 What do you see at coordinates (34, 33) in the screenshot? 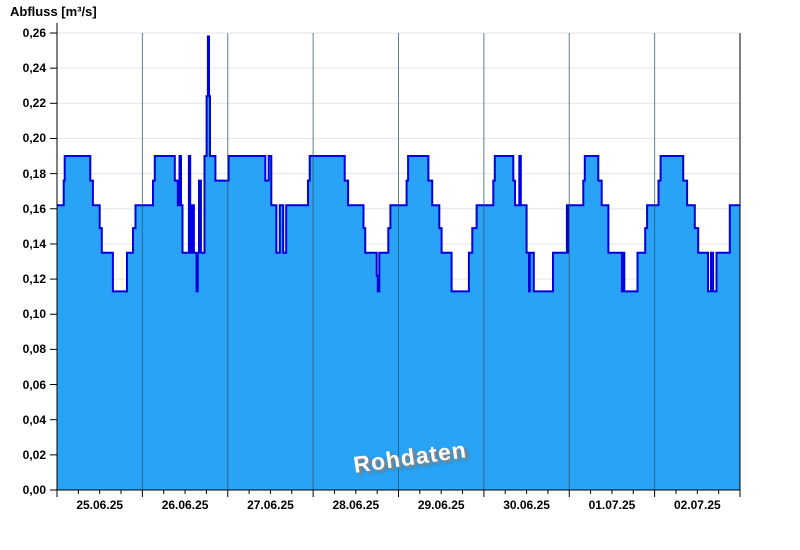
I see `y-tick-label: 0,26` at bounding box center [34, 33].